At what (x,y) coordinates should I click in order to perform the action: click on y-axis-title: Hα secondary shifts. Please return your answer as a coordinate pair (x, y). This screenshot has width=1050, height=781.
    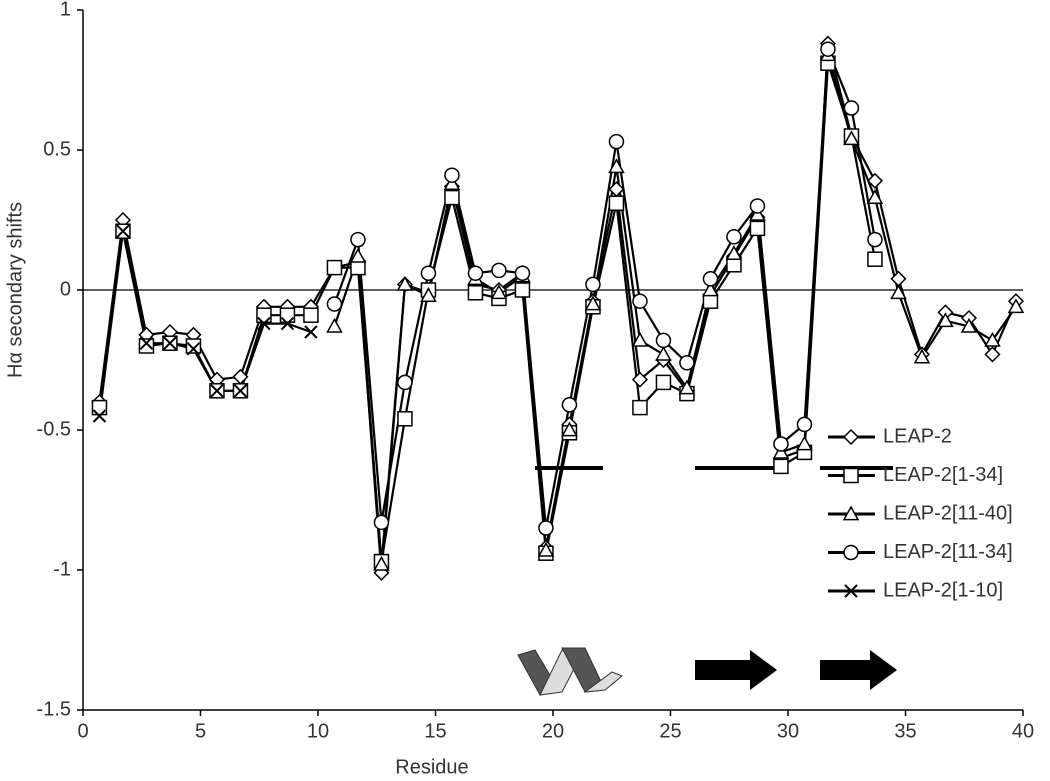
    Looking at the image, I should click on (15, 290).